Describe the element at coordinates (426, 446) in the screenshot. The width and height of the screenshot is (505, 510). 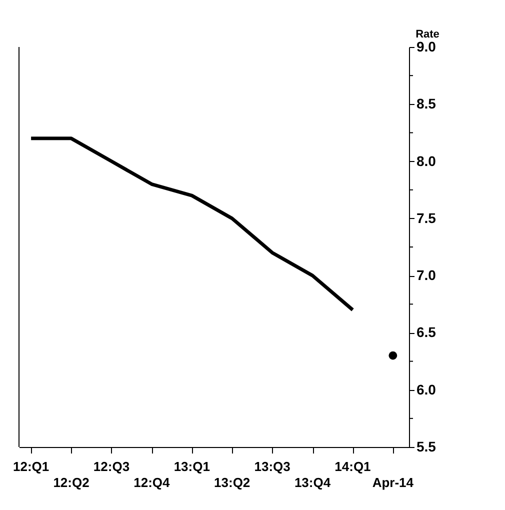
I see `y-tick-label: 5.5` at that location.